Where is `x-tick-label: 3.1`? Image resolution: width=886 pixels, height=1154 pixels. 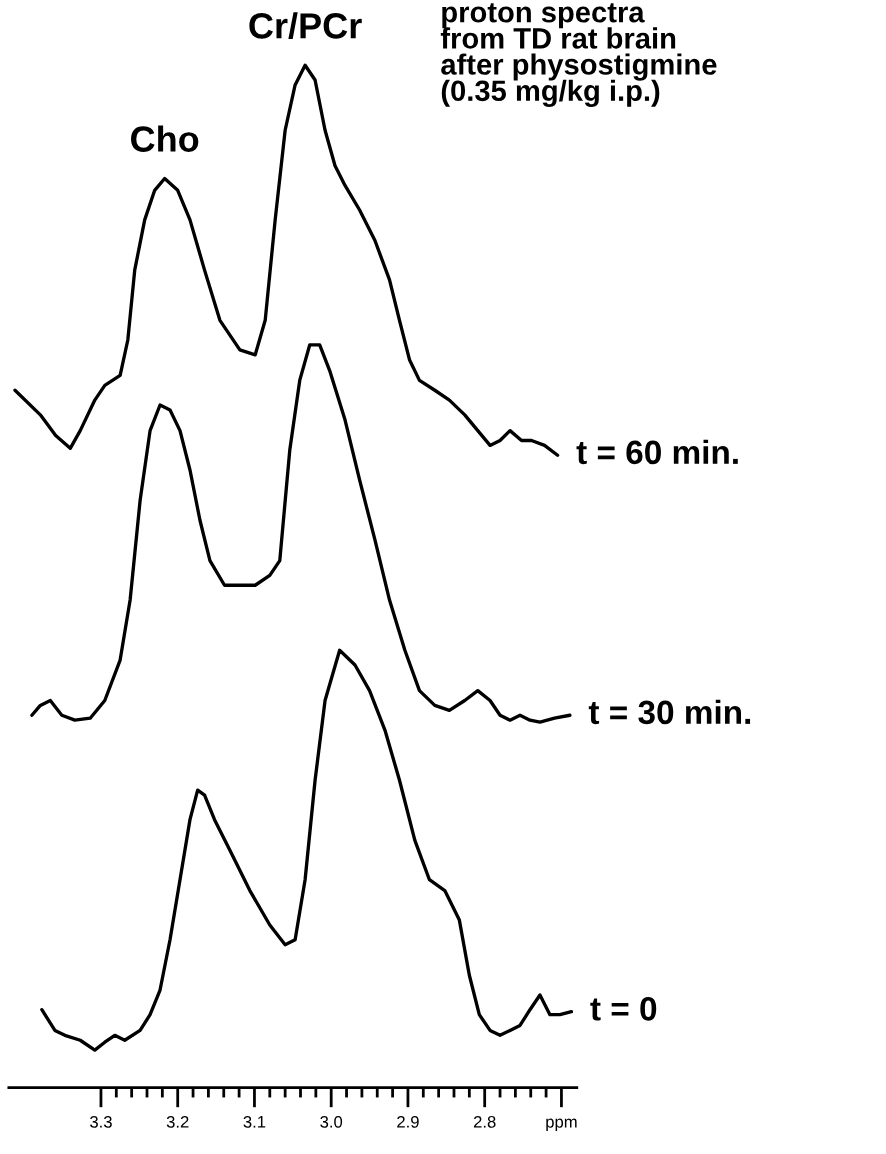 x-tick-label: 3.1 is located at coordinates (254, 1121).